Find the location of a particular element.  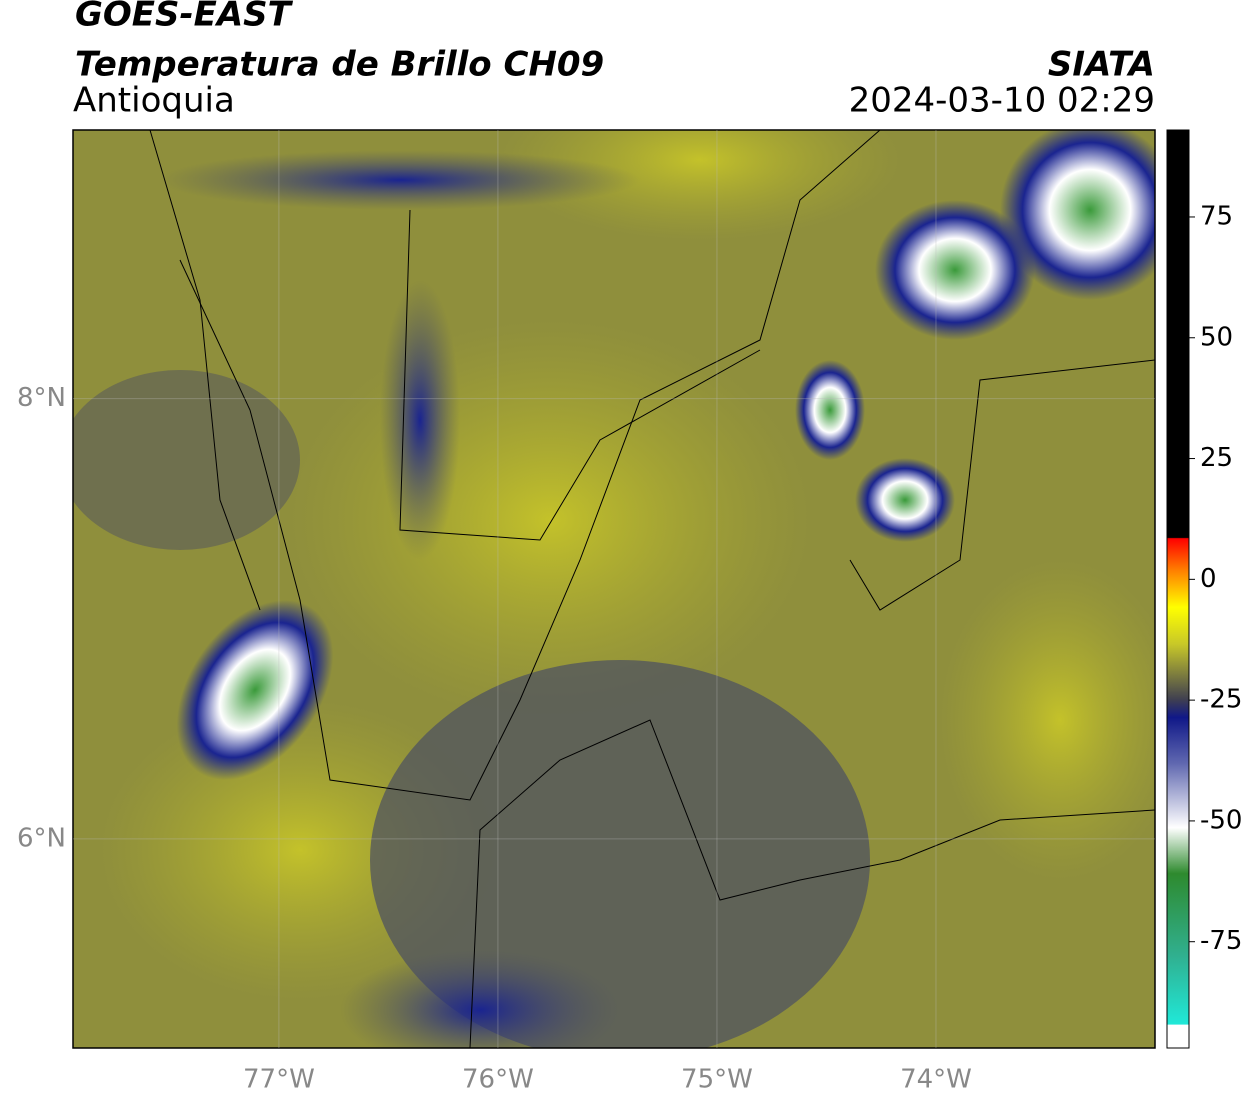

timestamp: 2024-03-10 02:29 is located at coordinates (1002, 101).